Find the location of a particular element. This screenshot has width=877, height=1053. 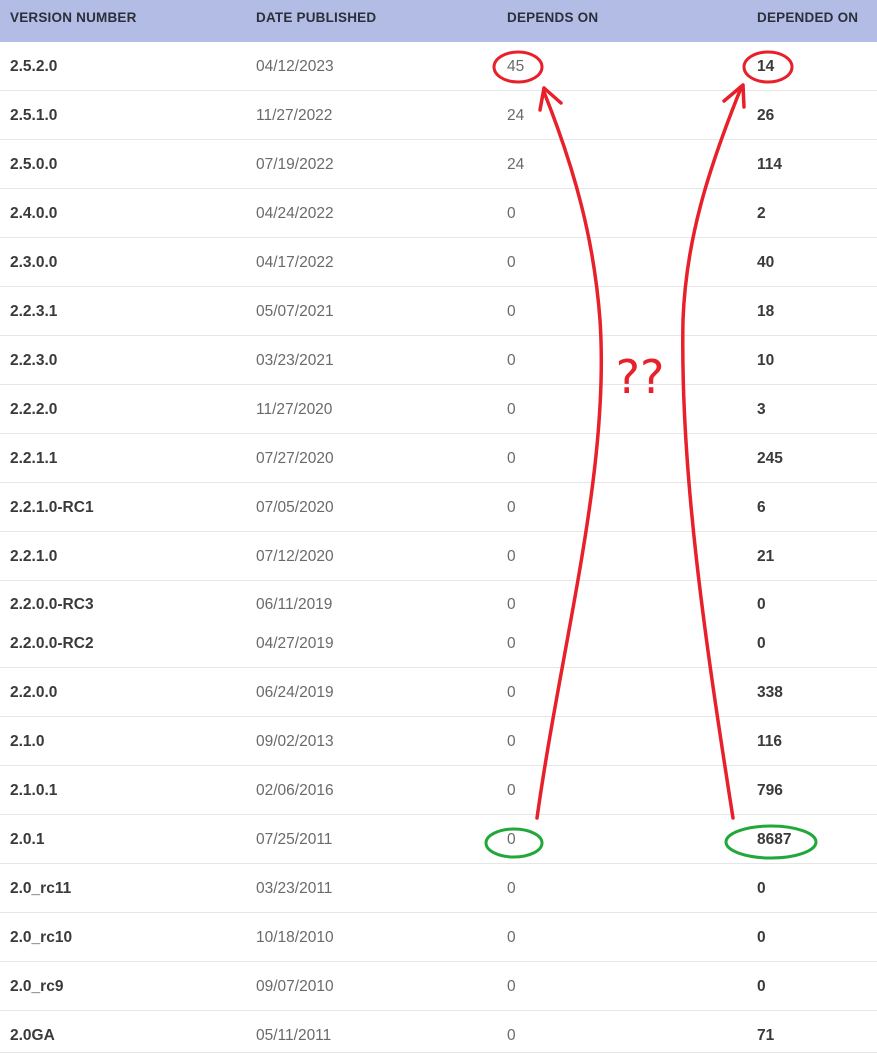

depended-on-cell: 245 is located at coordinates (770, 458).